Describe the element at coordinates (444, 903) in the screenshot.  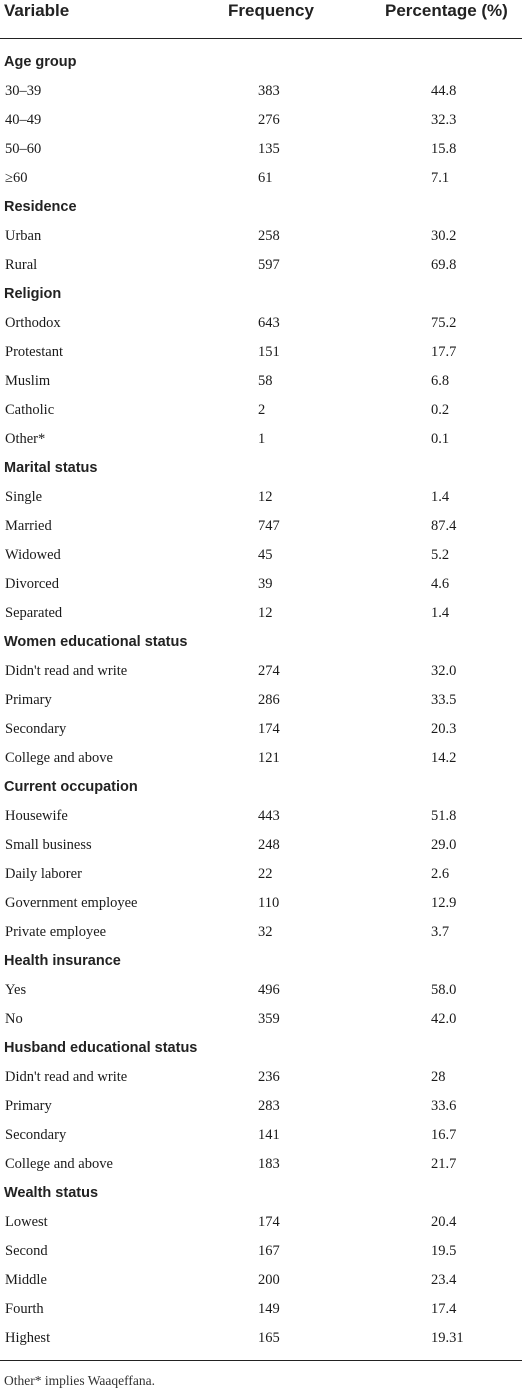
I see `percentage-cell: 12.9` at that location.